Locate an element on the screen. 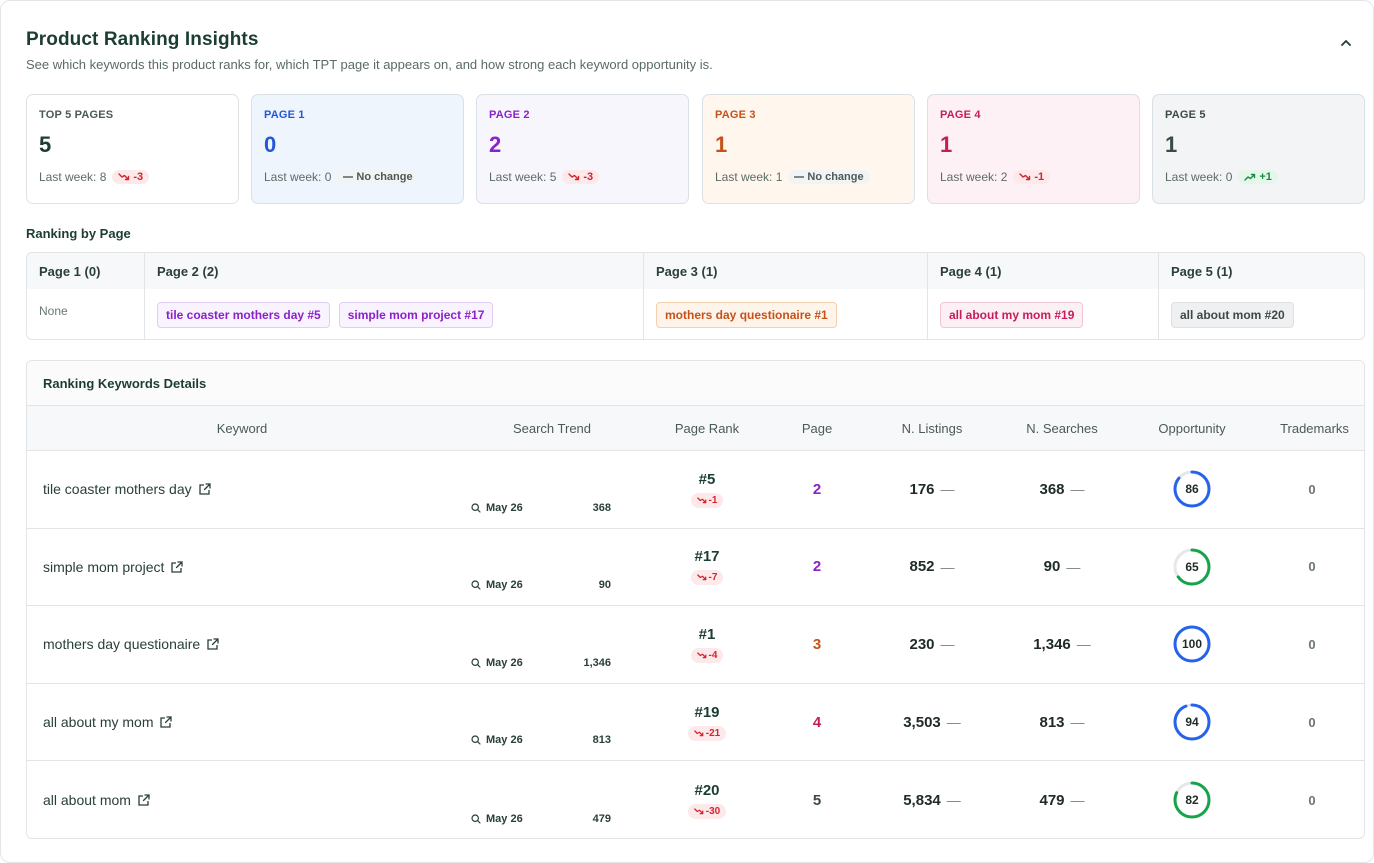 The image size is (1374, 863). col-opportunity: Opportunity is located at coordinates (1192, 428).